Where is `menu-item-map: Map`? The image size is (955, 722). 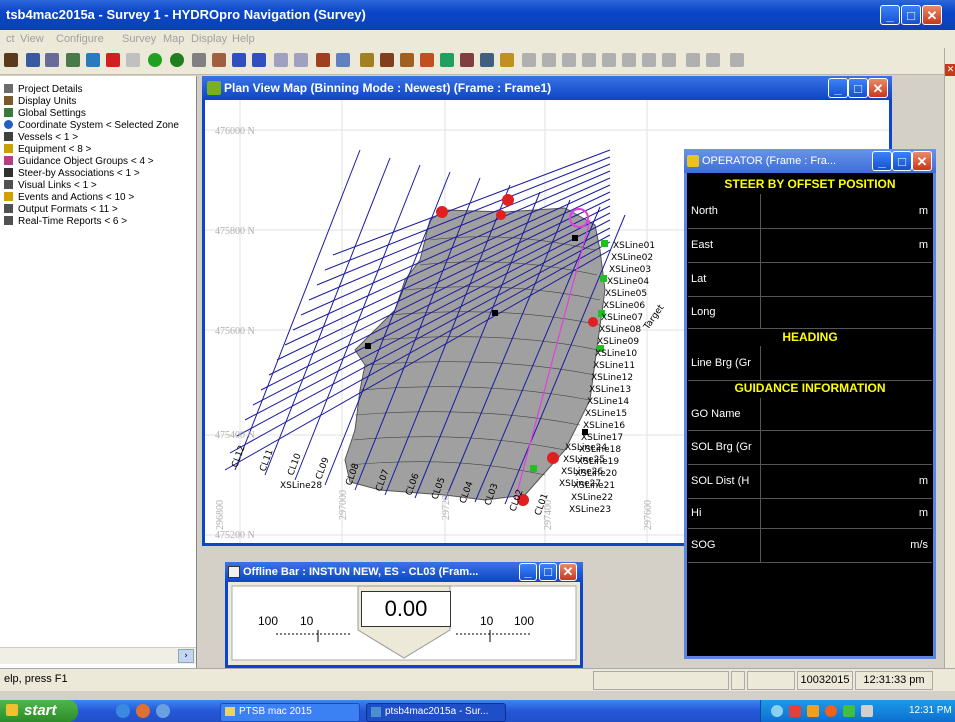 menu-item-map: Map is located at coordinates (174, 39).